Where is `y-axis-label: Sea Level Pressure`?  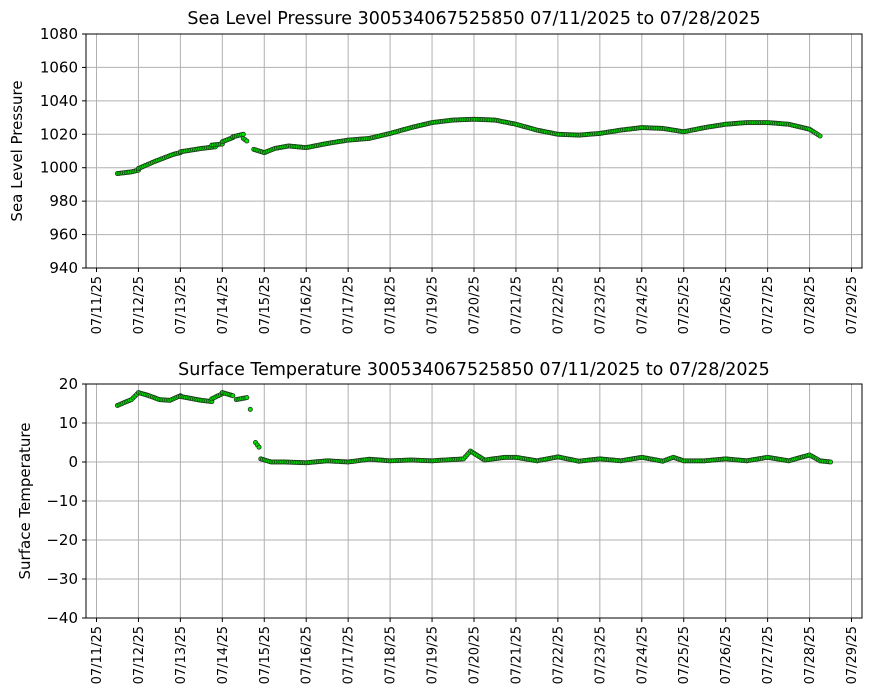 y-axis-label: Sea Level Pressure is located at coordinates (17, 150).